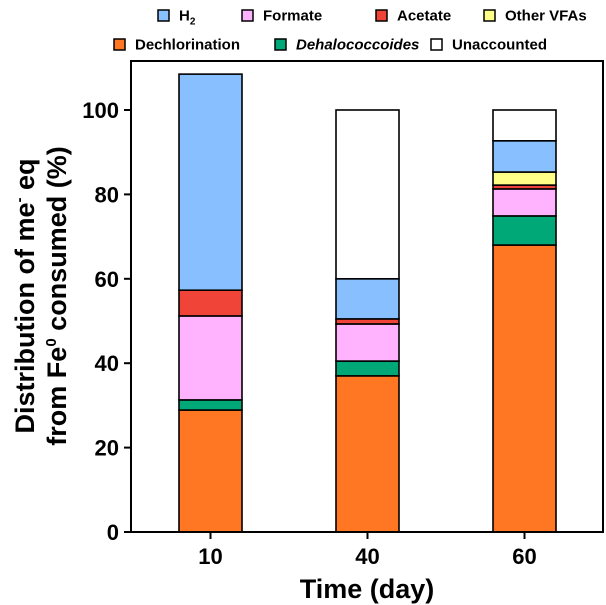 The image size is (606, 605). I want to click on y-axis-title-line2-end: consumed (%), so click(57, 242).